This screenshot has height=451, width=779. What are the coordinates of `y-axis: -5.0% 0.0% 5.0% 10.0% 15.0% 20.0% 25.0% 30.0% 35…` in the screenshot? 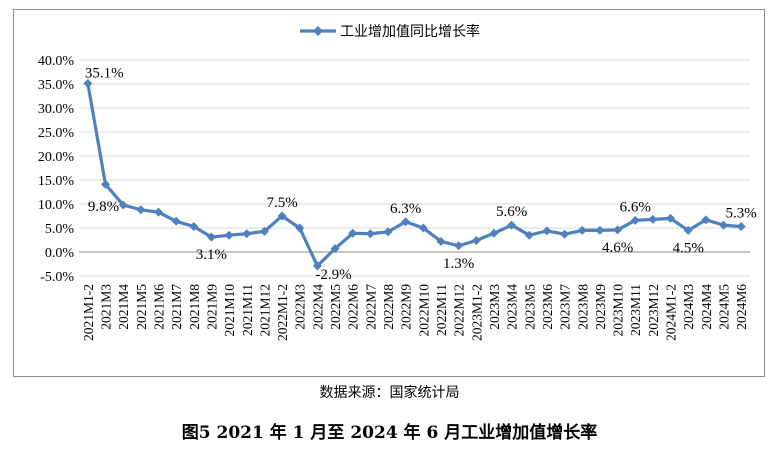 It's located at (56, 169).